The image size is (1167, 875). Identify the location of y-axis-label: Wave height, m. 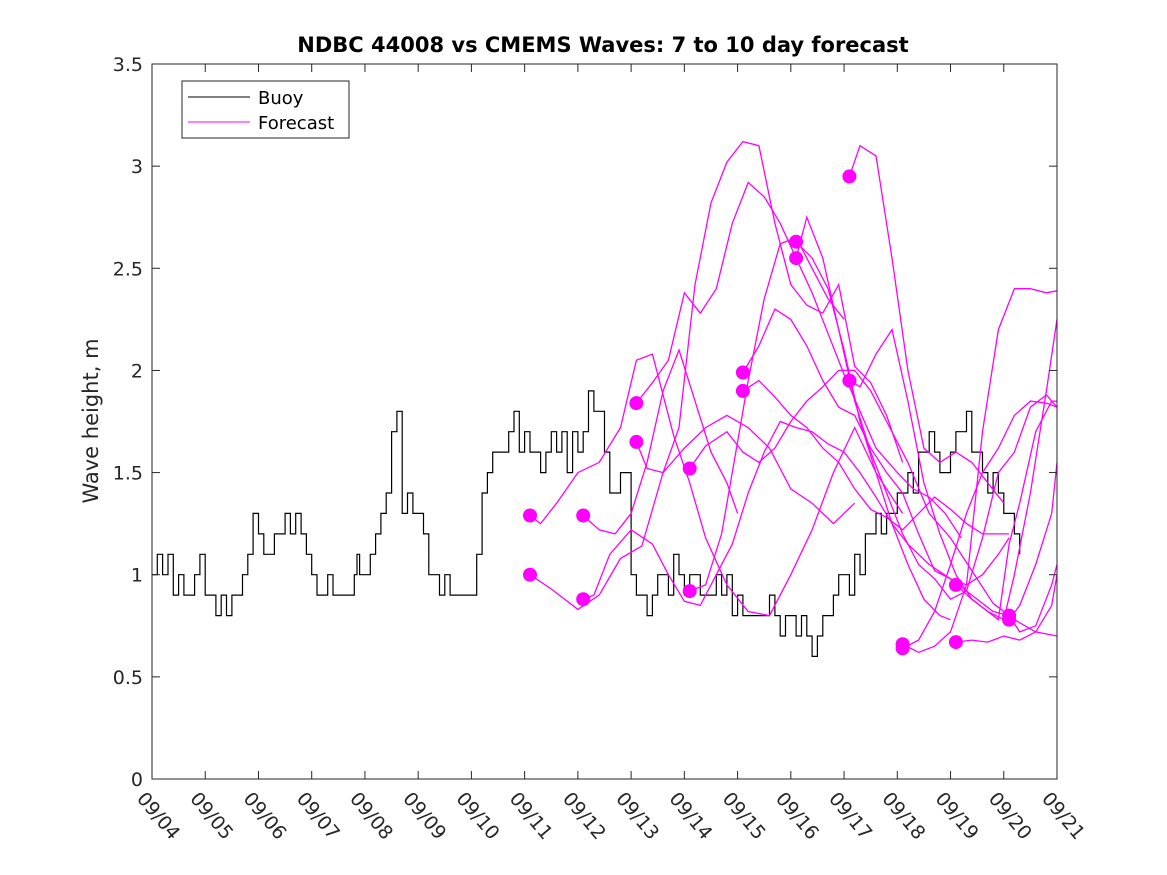
(91, 420).